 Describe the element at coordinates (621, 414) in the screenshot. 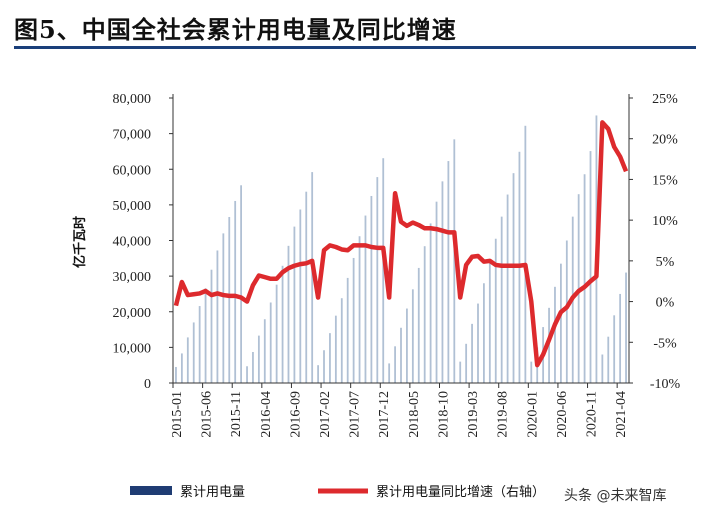

I see `x-tick-label: 2021-04` at that location.